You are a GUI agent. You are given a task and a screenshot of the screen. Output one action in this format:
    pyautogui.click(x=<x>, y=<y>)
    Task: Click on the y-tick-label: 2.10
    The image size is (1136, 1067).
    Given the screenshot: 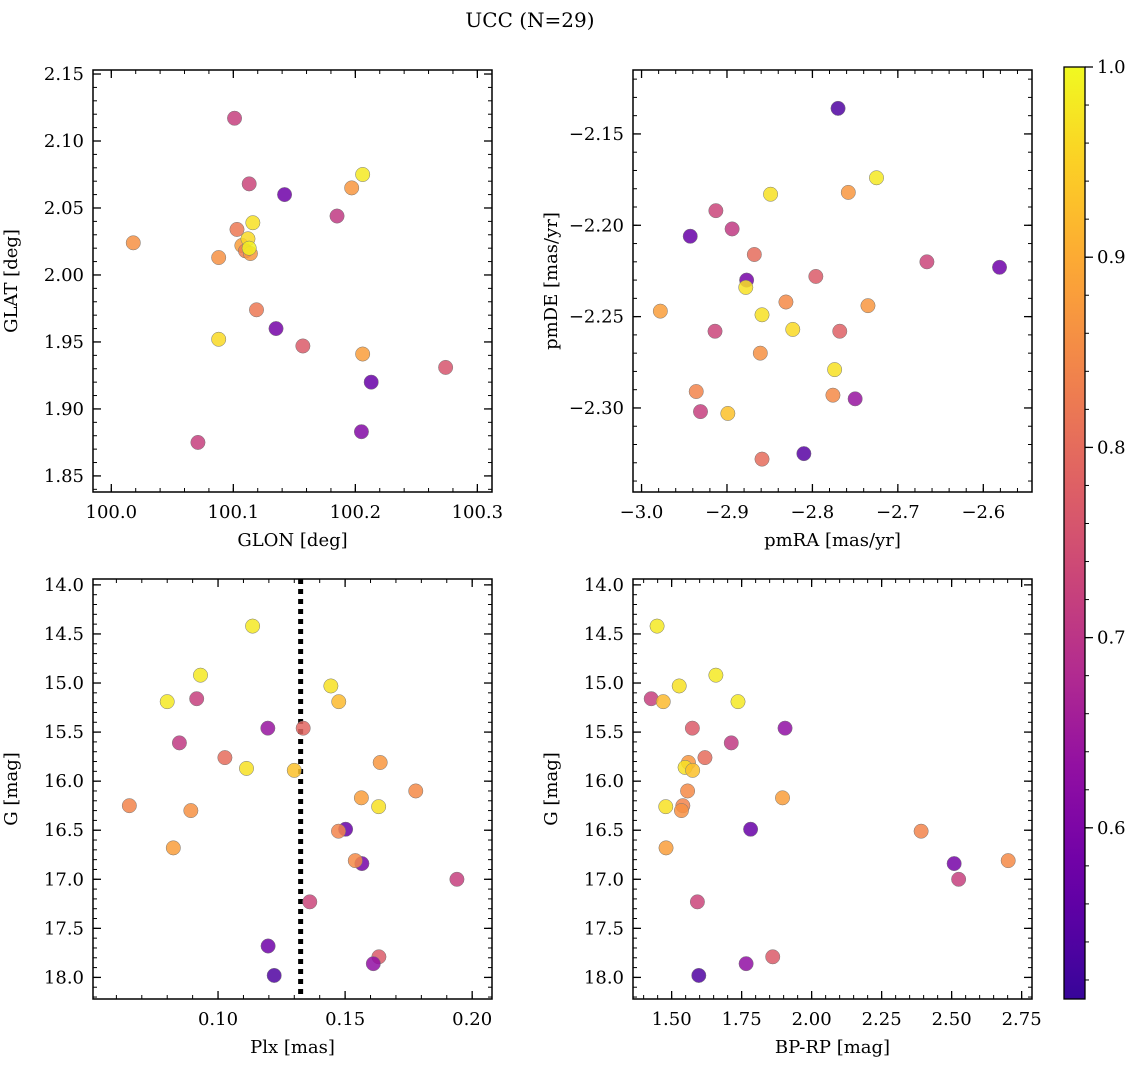 What is the action you would take?
    pyautogui.click(x=64, y=141)
    